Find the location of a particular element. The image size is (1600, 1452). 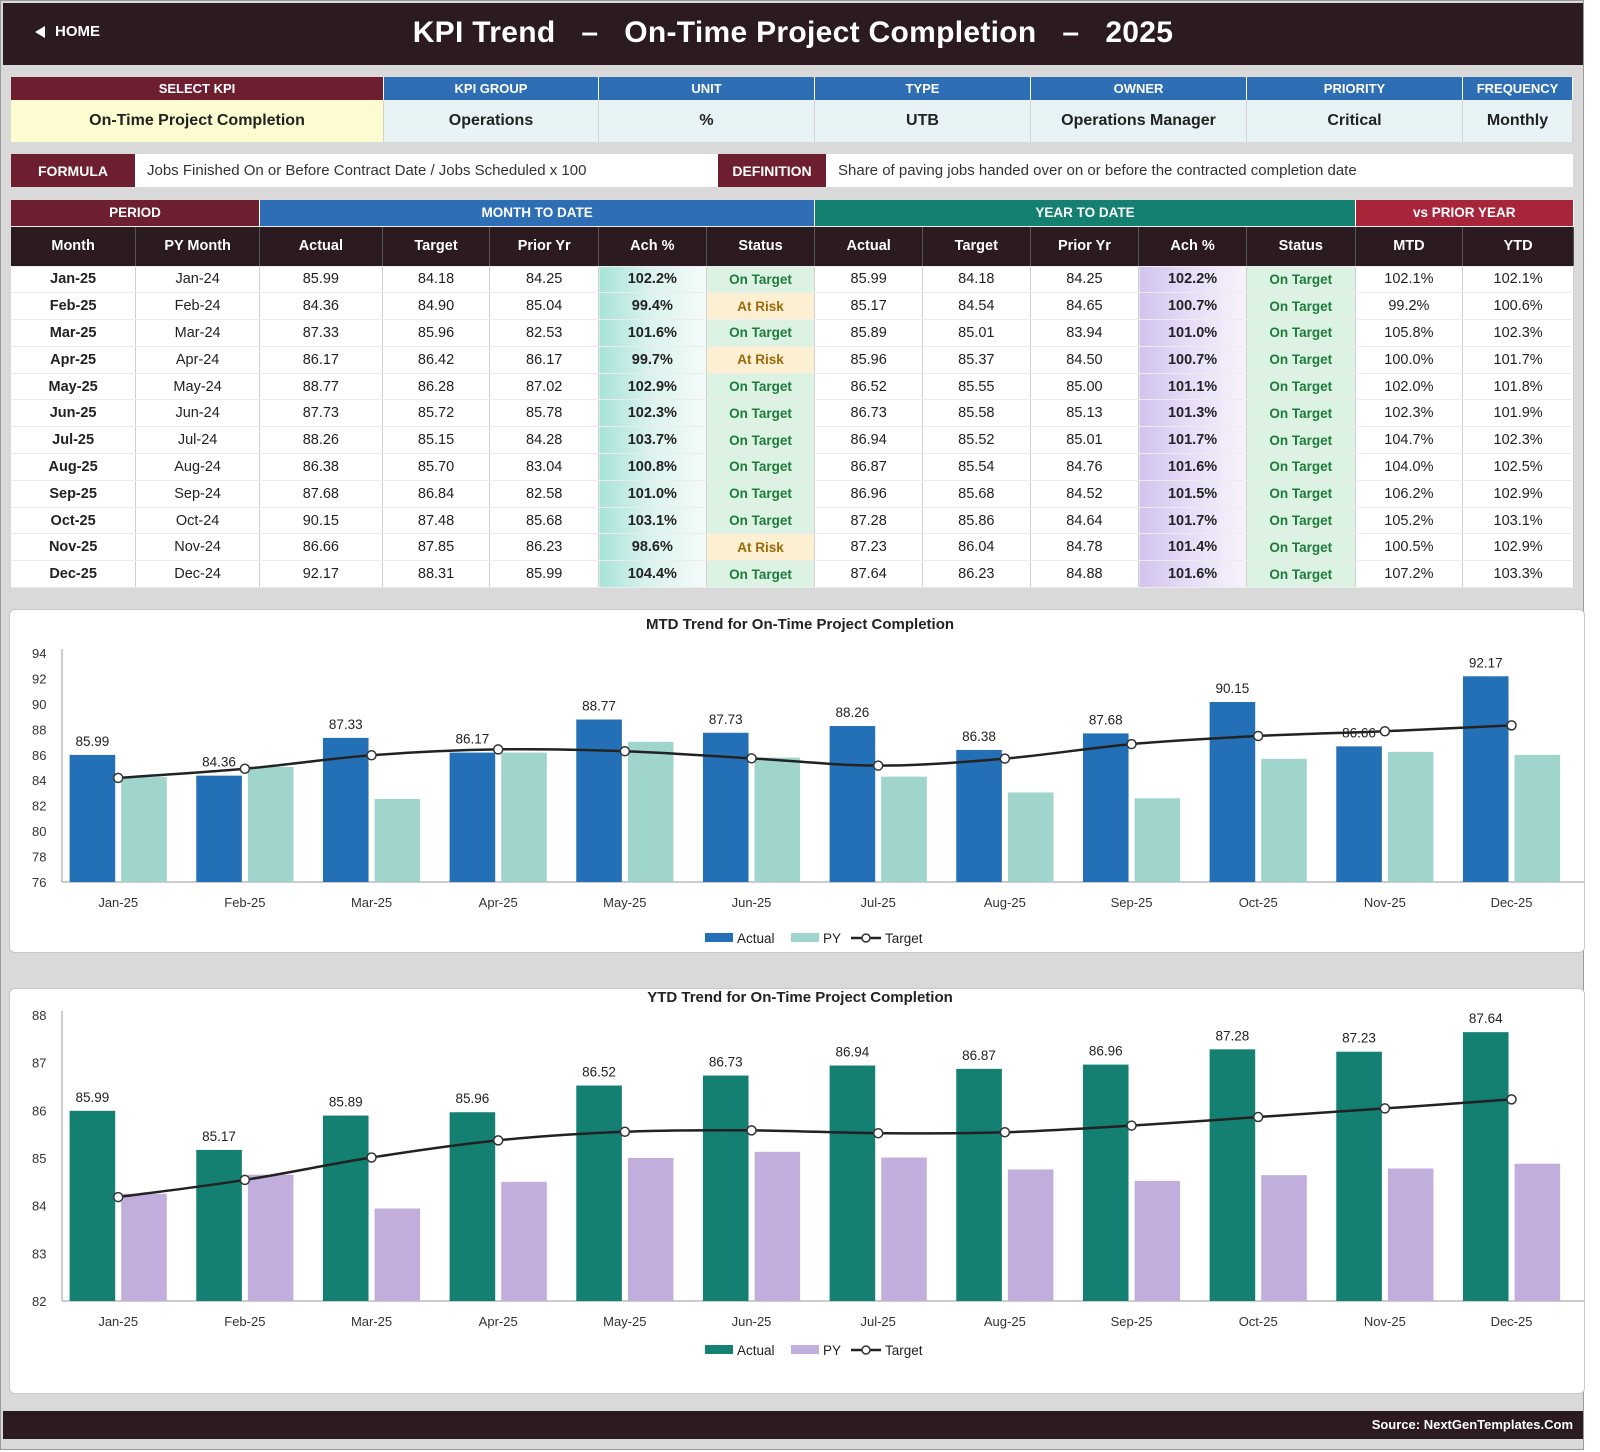

data-label: 92.17 is located at coordinates (1486, 662).